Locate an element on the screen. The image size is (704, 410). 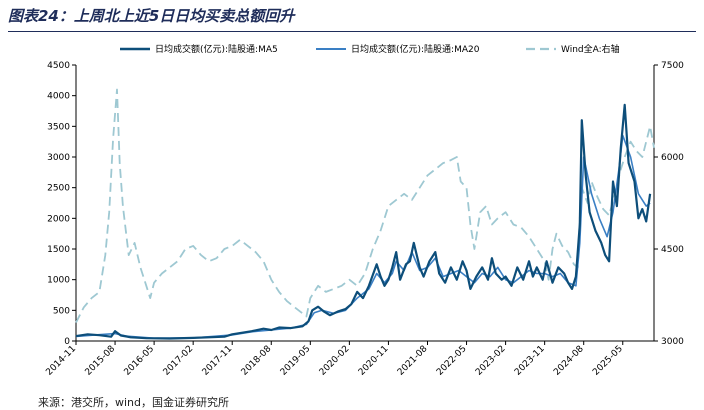
title-underline is located at coordinates (352, 31).